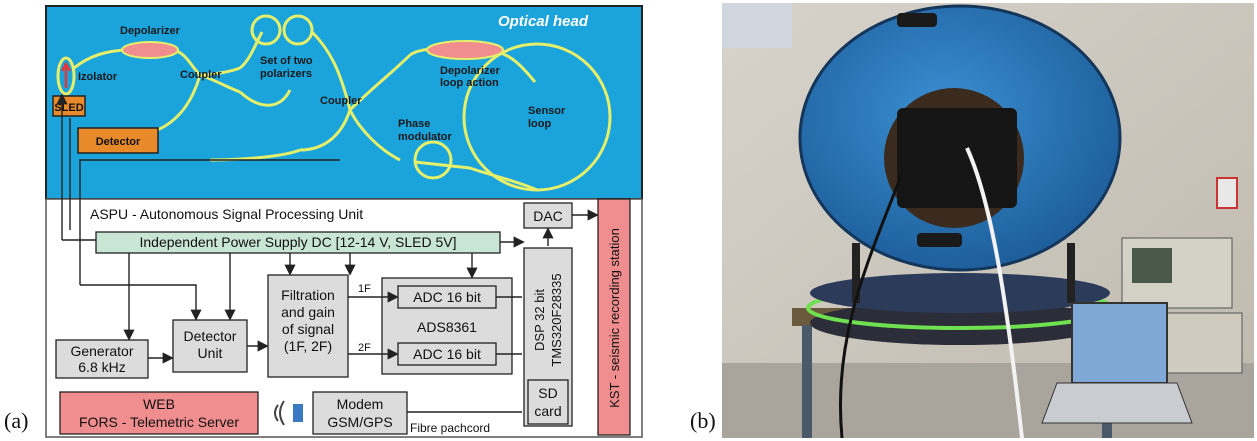 This screenshot has height=441, width=1257. What do you see at coordinates (470, 71) in the screenshot?
I see `depol-loop-label-1: Depolarizer` at bounding box center [470, 71].